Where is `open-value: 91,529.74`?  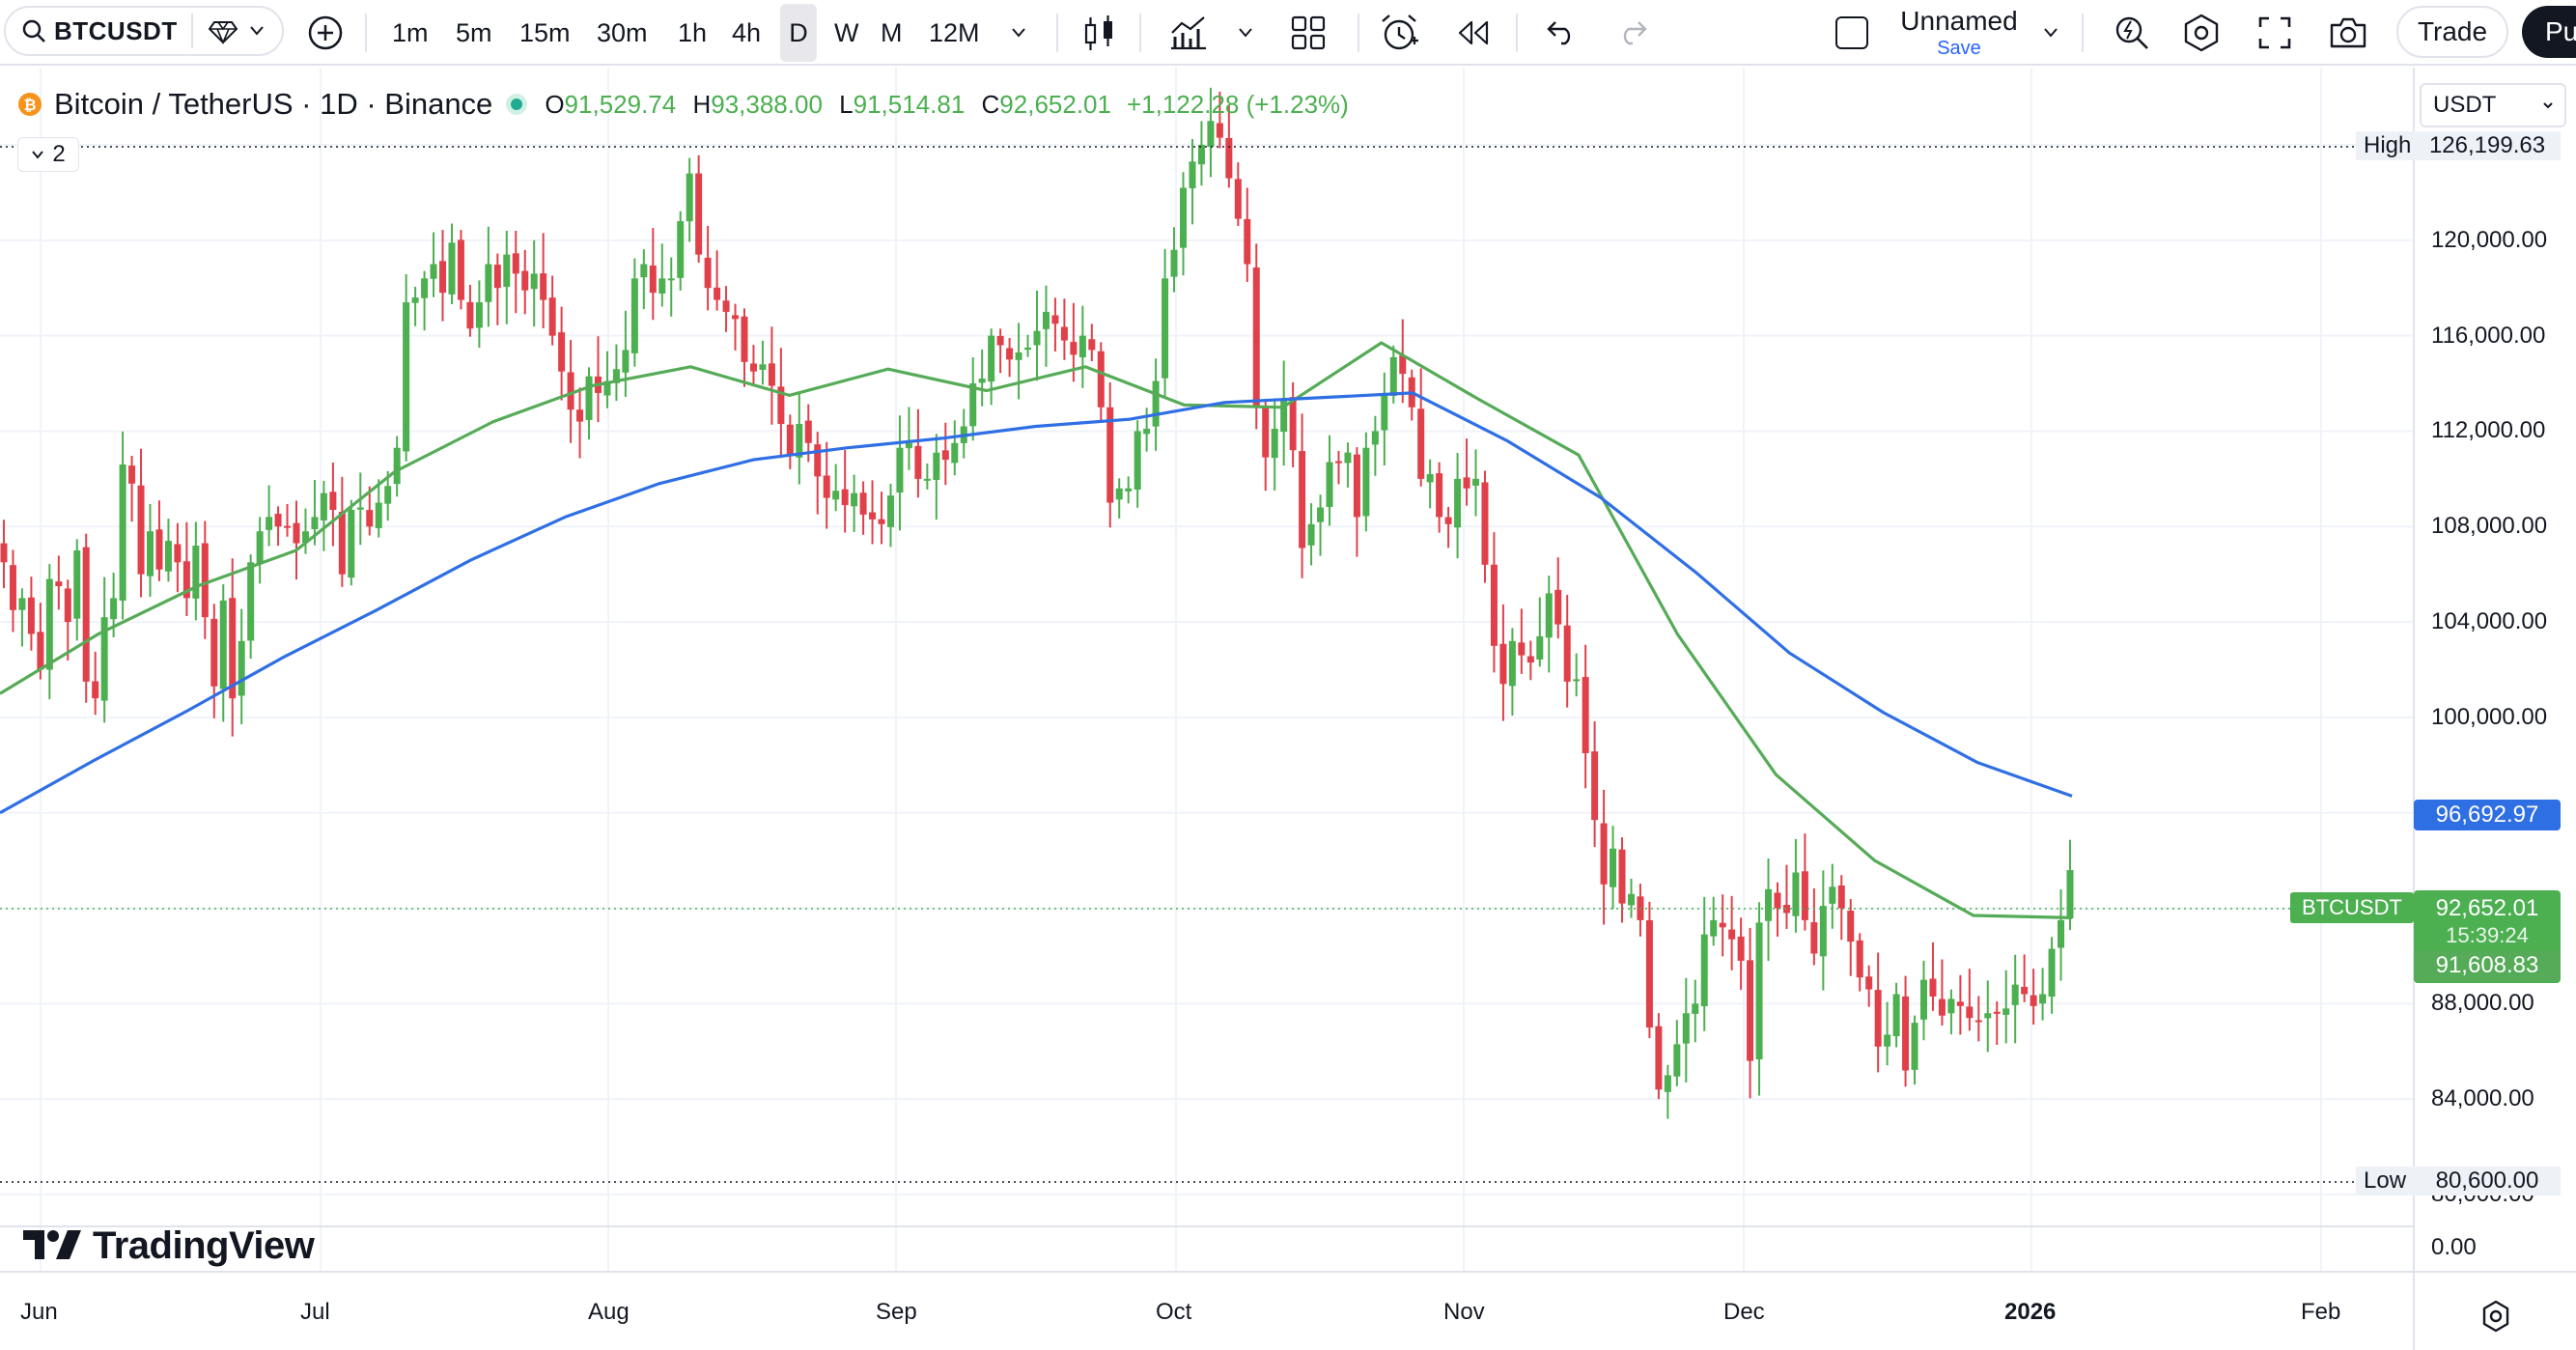
open-value: 91,529.74 is located at coordinates (621, 104).